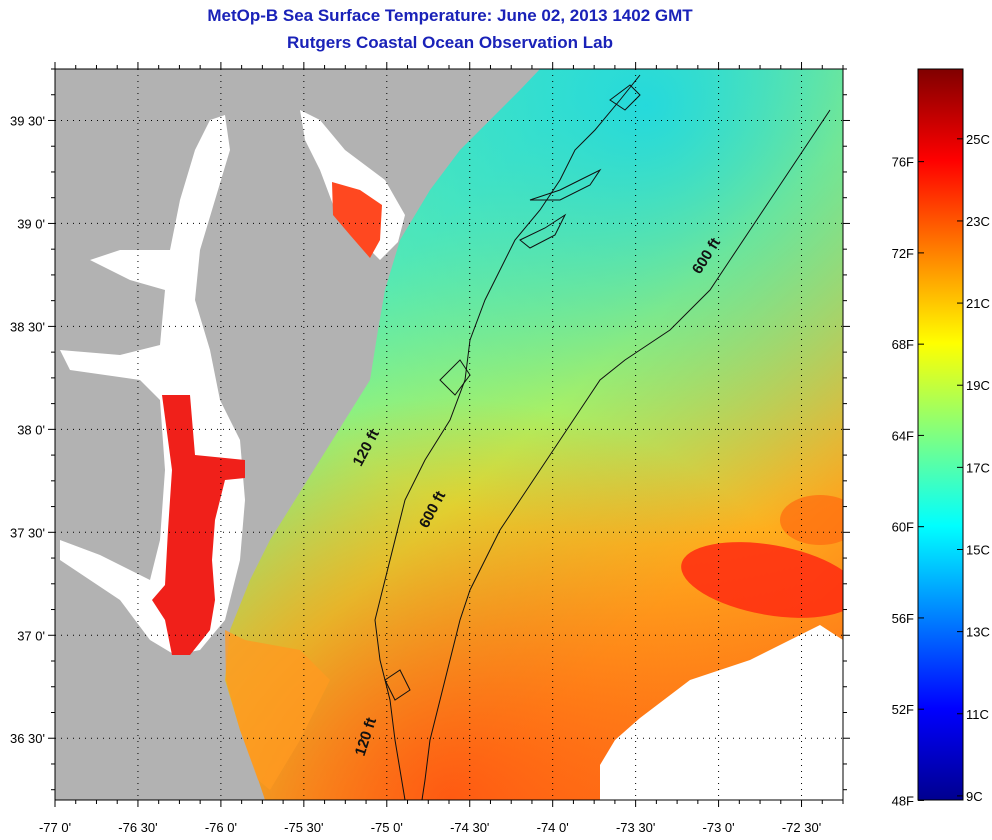  I want to click on map-subtitle: Rutgers Coastal Ocean Observation Lab, so click(450, 42).